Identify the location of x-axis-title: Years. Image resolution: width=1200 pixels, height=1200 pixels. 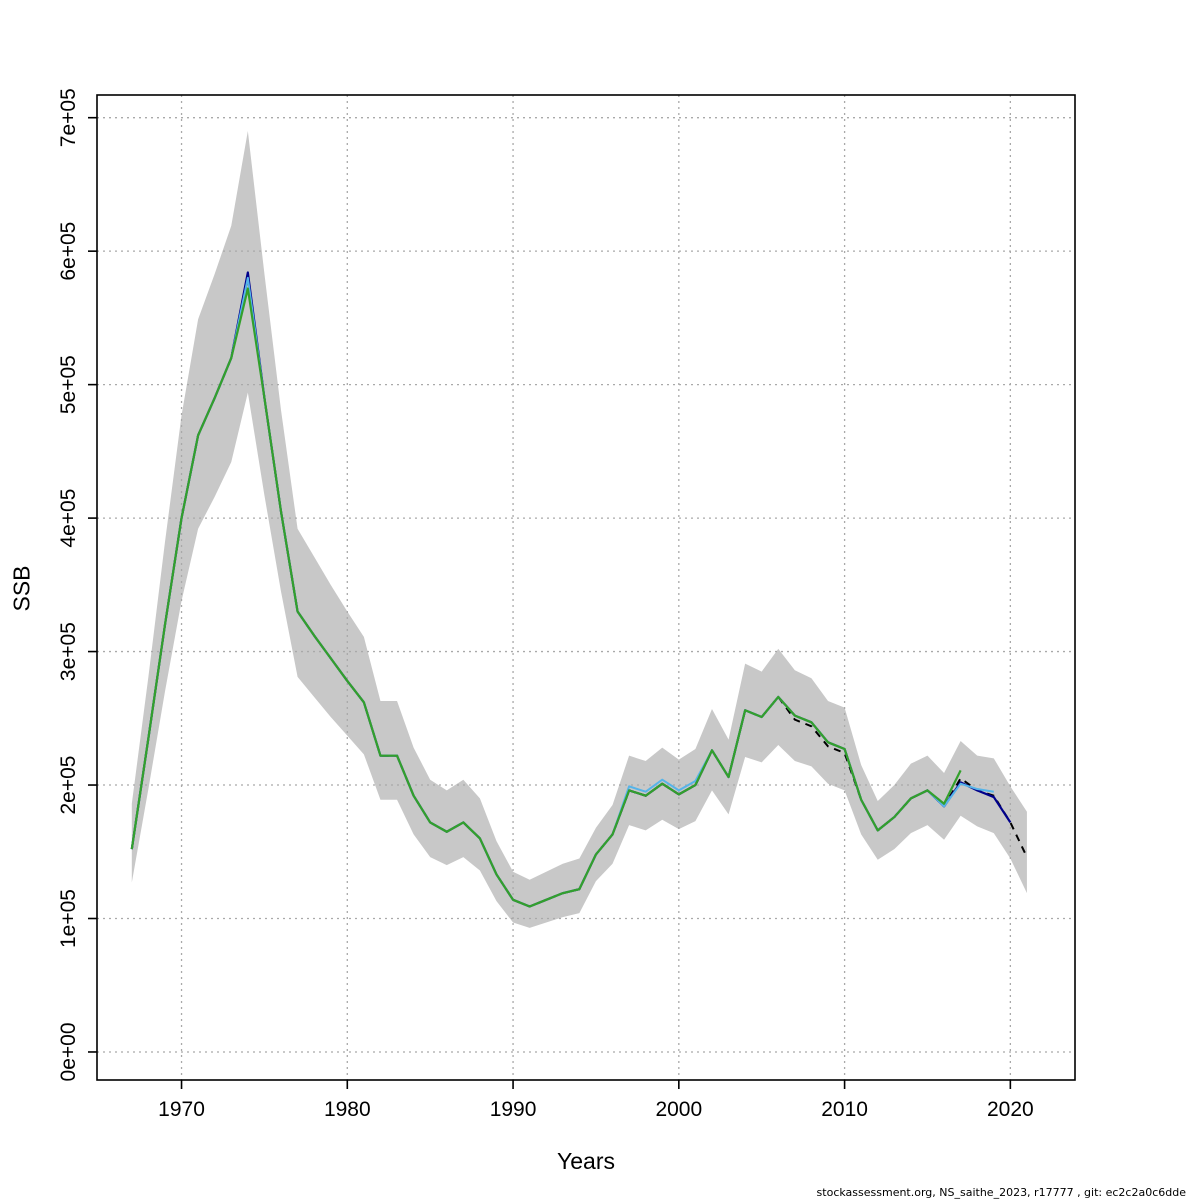
(586, 1161).